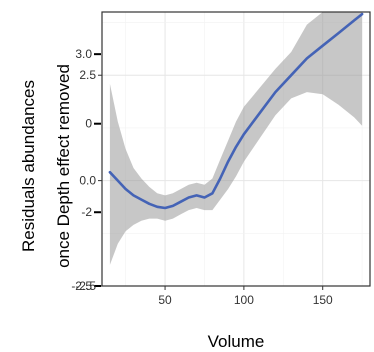 Image resolution: width=374 pixels, height=352 pixels. I want to click on y-overlay-tick-label: 3.0, so click(83, 54).